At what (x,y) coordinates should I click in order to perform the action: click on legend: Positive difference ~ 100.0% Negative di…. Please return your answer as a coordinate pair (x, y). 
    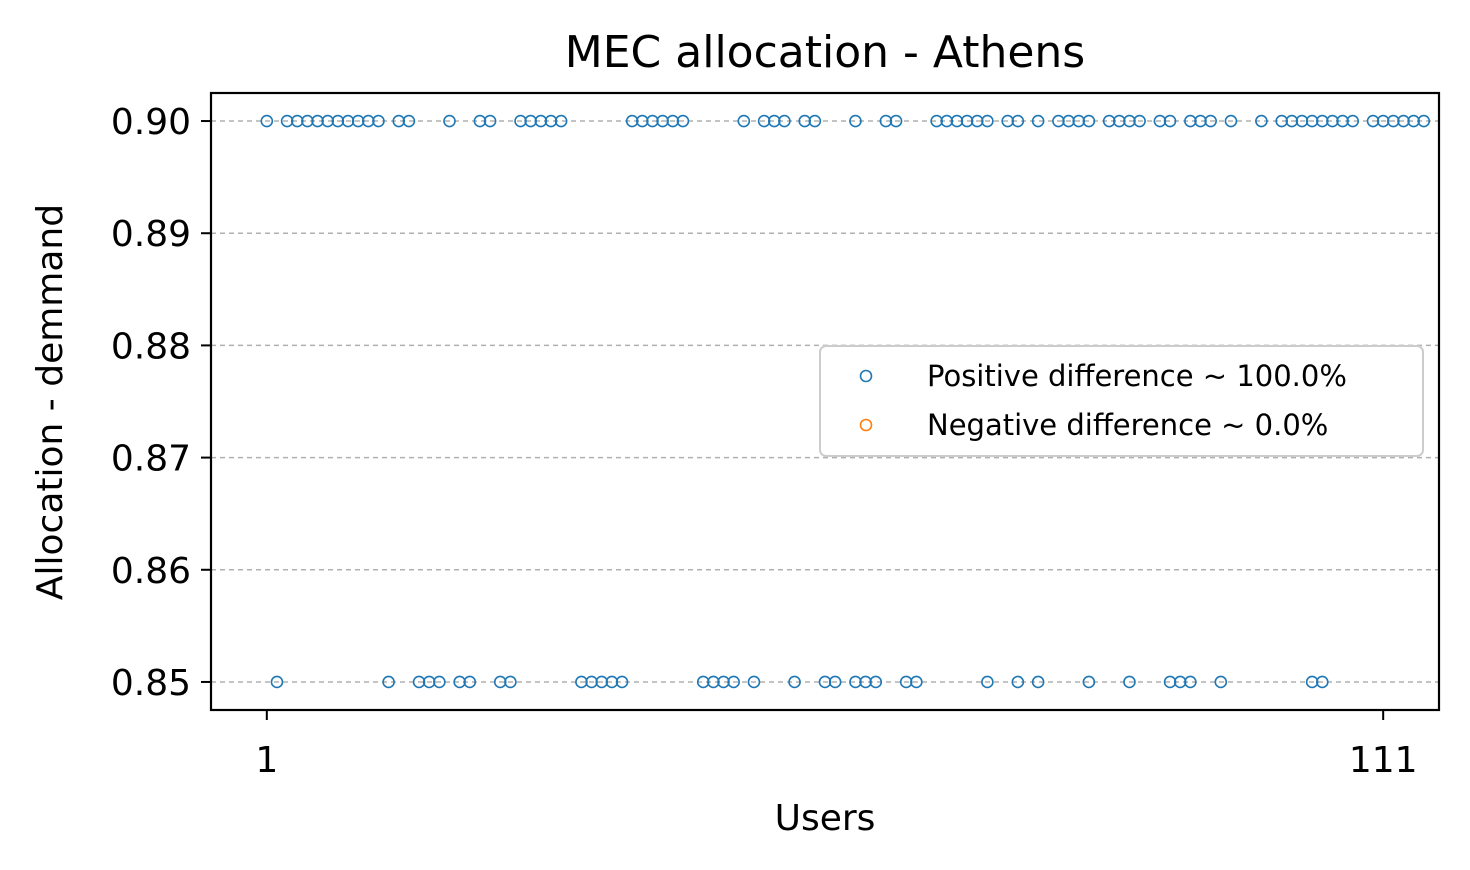
    Looking at the image, I should click on (1121, 401).